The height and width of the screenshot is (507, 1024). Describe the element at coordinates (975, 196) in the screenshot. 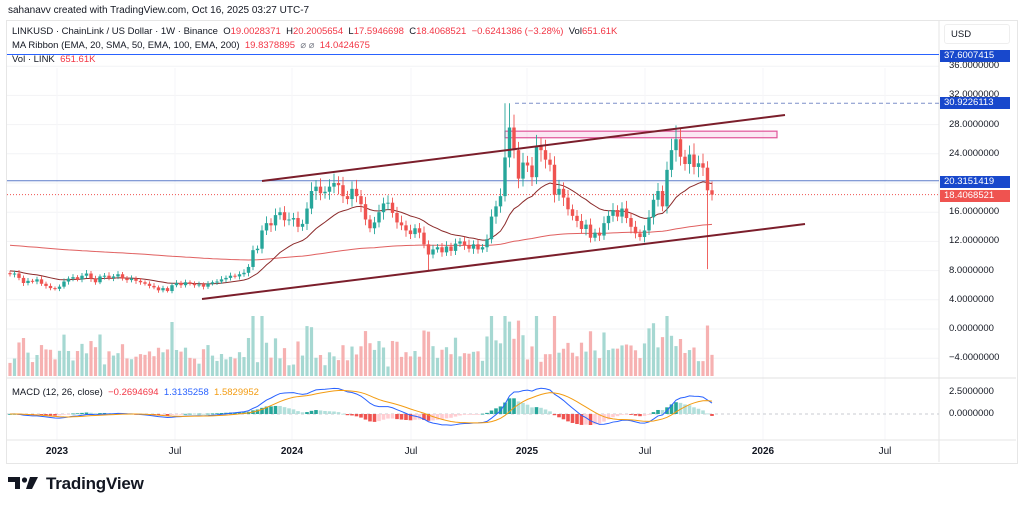

I see `price-tag-last: 18.4068521` at that location.